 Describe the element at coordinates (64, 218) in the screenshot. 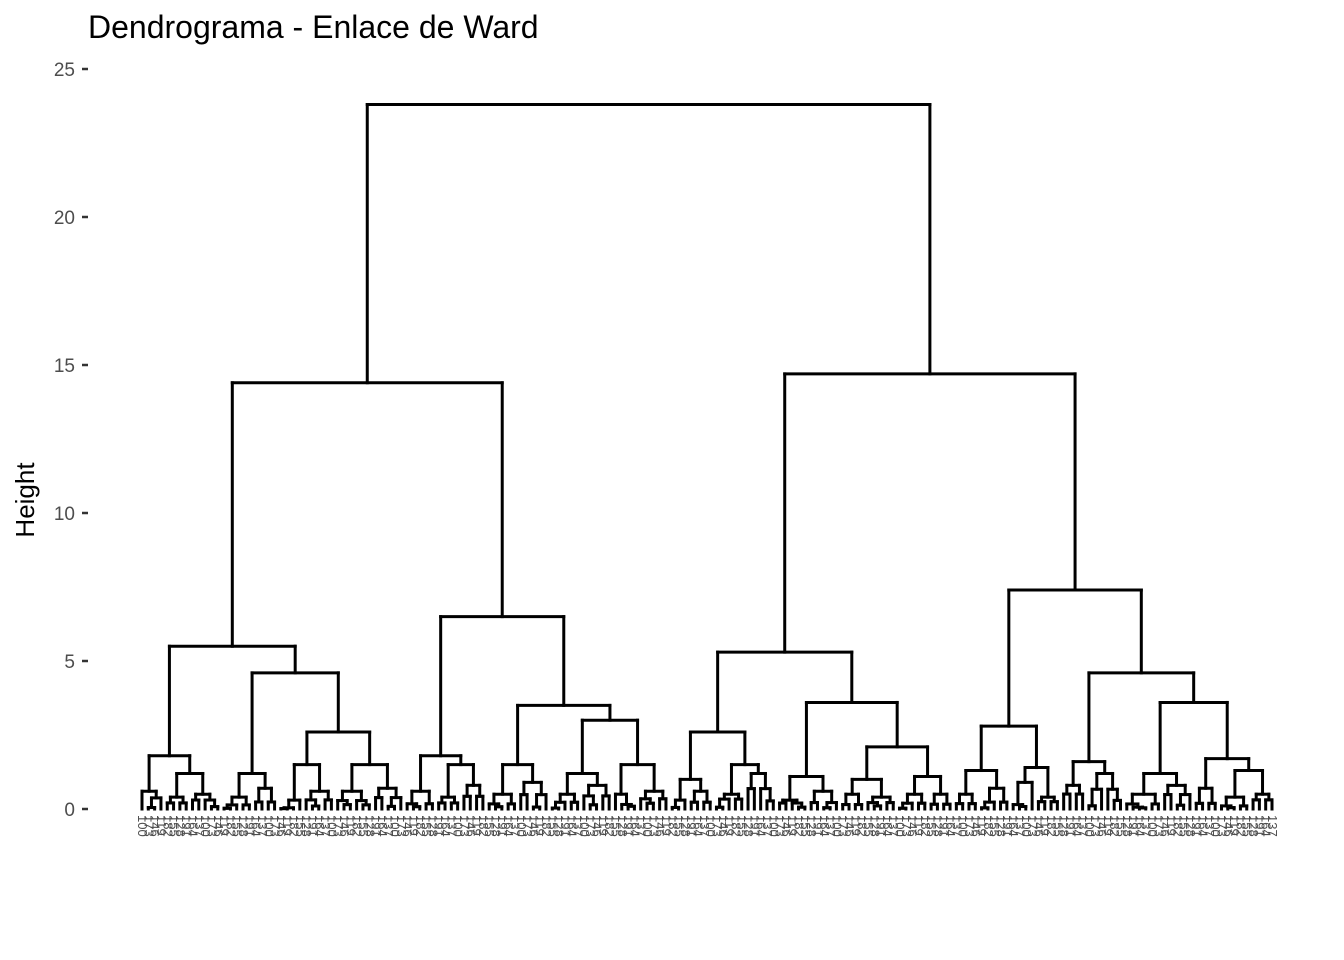

I see `y-tick-label: 20` at that location.